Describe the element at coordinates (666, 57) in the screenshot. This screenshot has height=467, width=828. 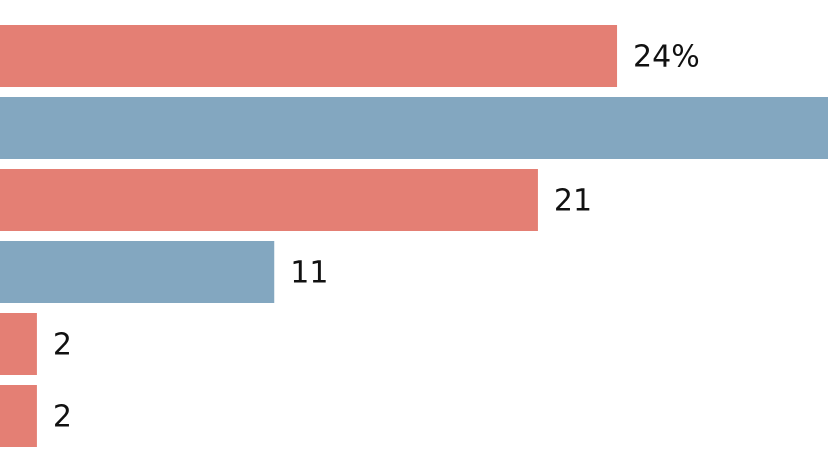
I see `value-label: 24%` at that location.